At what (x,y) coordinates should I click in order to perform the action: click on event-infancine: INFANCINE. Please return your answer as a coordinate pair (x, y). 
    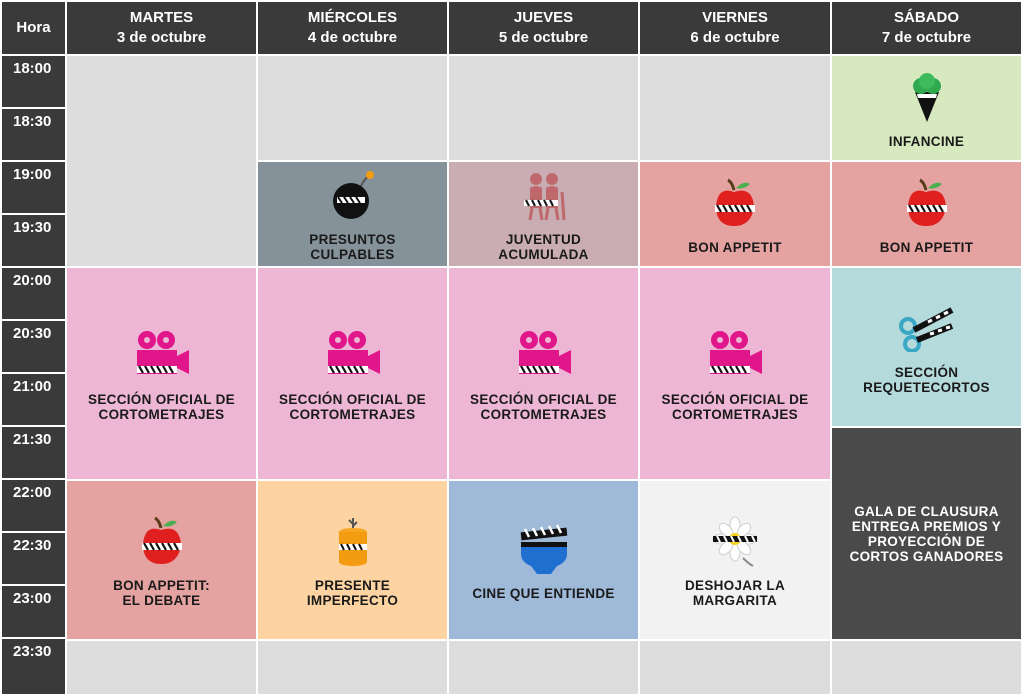
    Looking at the image, I should click on (926, 108).